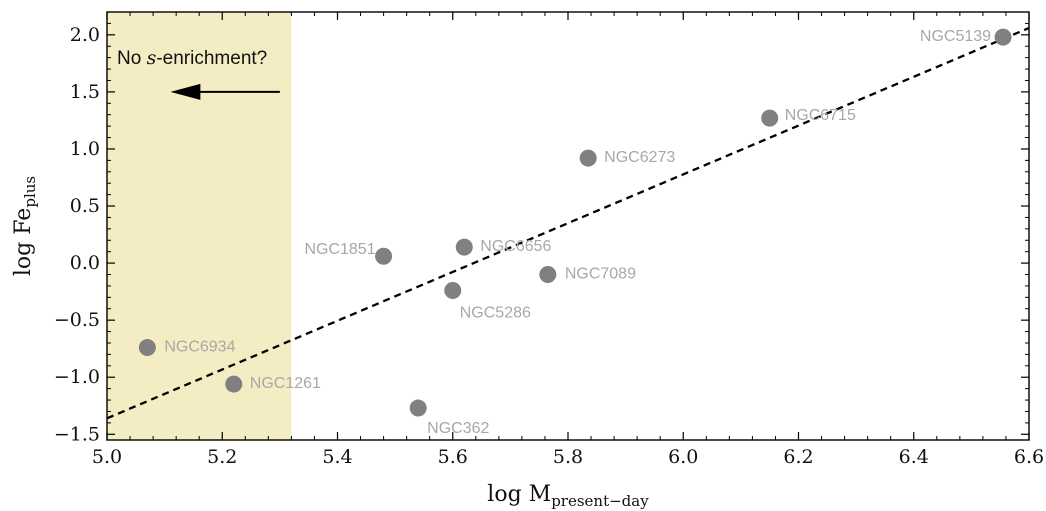  Describe the element at coordinates (192, 58) in the screenshot. I see `region-label: No s-enrichment?` at that location.